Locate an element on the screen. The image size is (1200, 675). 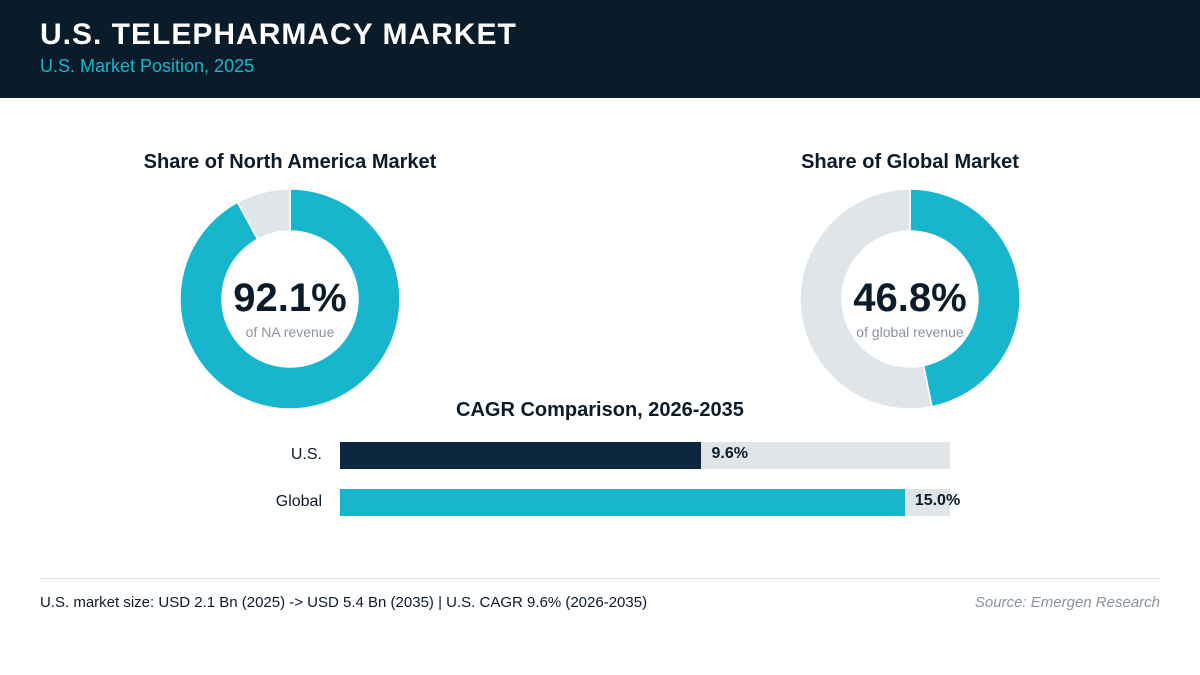
bar-value-label: 9.6% is located at coordinates (729, 453).